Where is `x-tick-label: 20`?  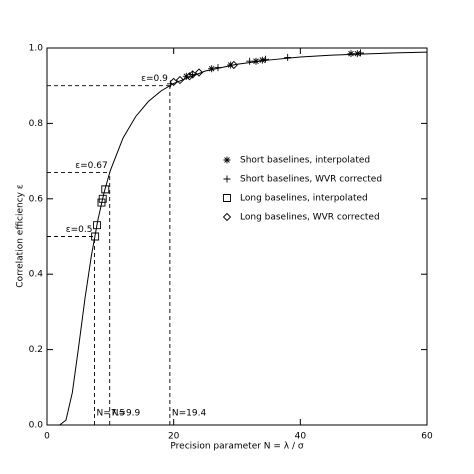
x-tick-label: 20 is located at coordinates (174, 437).